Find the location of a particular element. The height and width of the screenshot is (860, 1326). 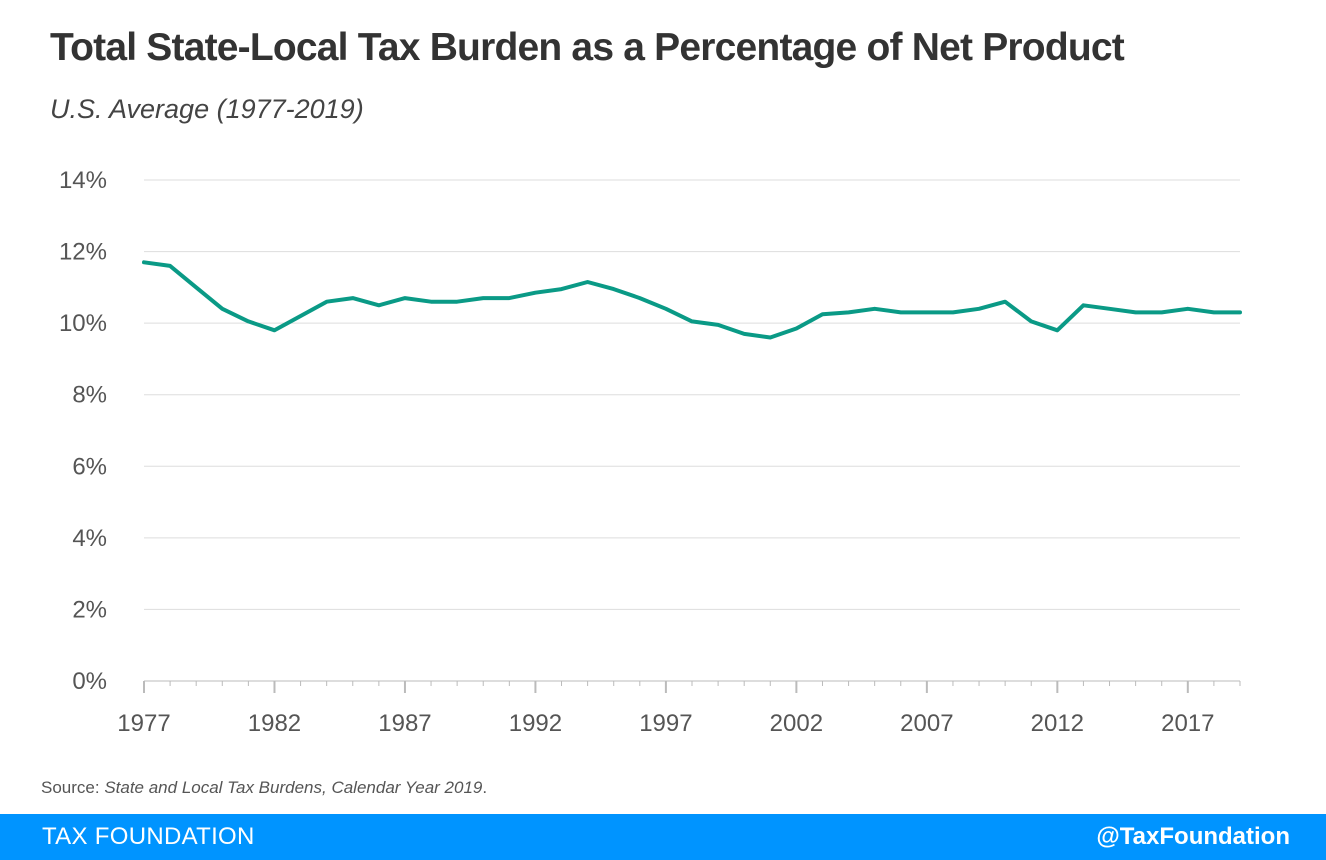

series-layer is located at coordinates (692, 300).